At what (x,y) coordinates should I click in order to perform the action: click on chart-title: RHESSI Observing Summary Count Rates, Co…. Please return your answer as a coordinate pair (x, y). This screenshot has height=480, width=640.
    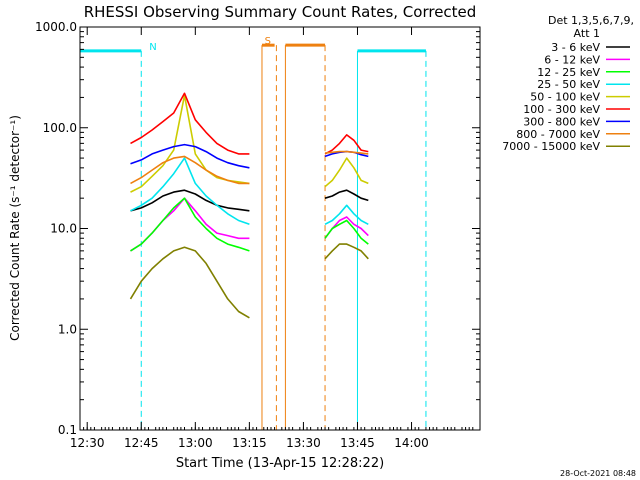
    Looking at the image, I should click on (280, 12).